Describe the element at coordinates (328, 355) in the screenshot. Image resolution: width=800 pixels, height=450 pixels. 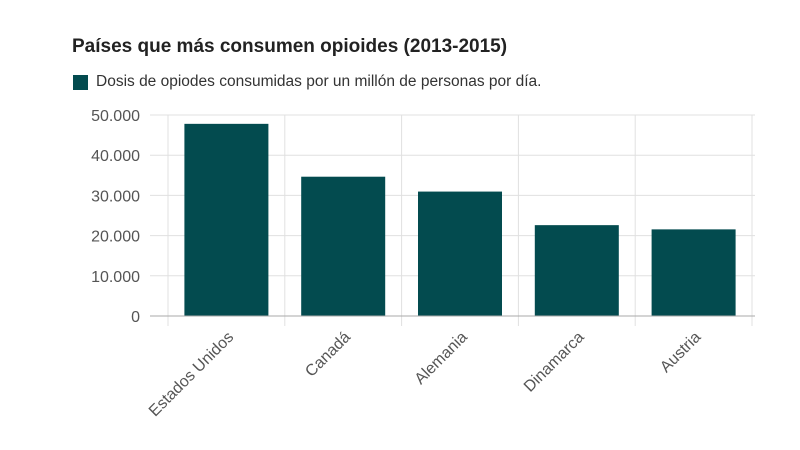
I see `x-tick-label: Canadá` at that location.